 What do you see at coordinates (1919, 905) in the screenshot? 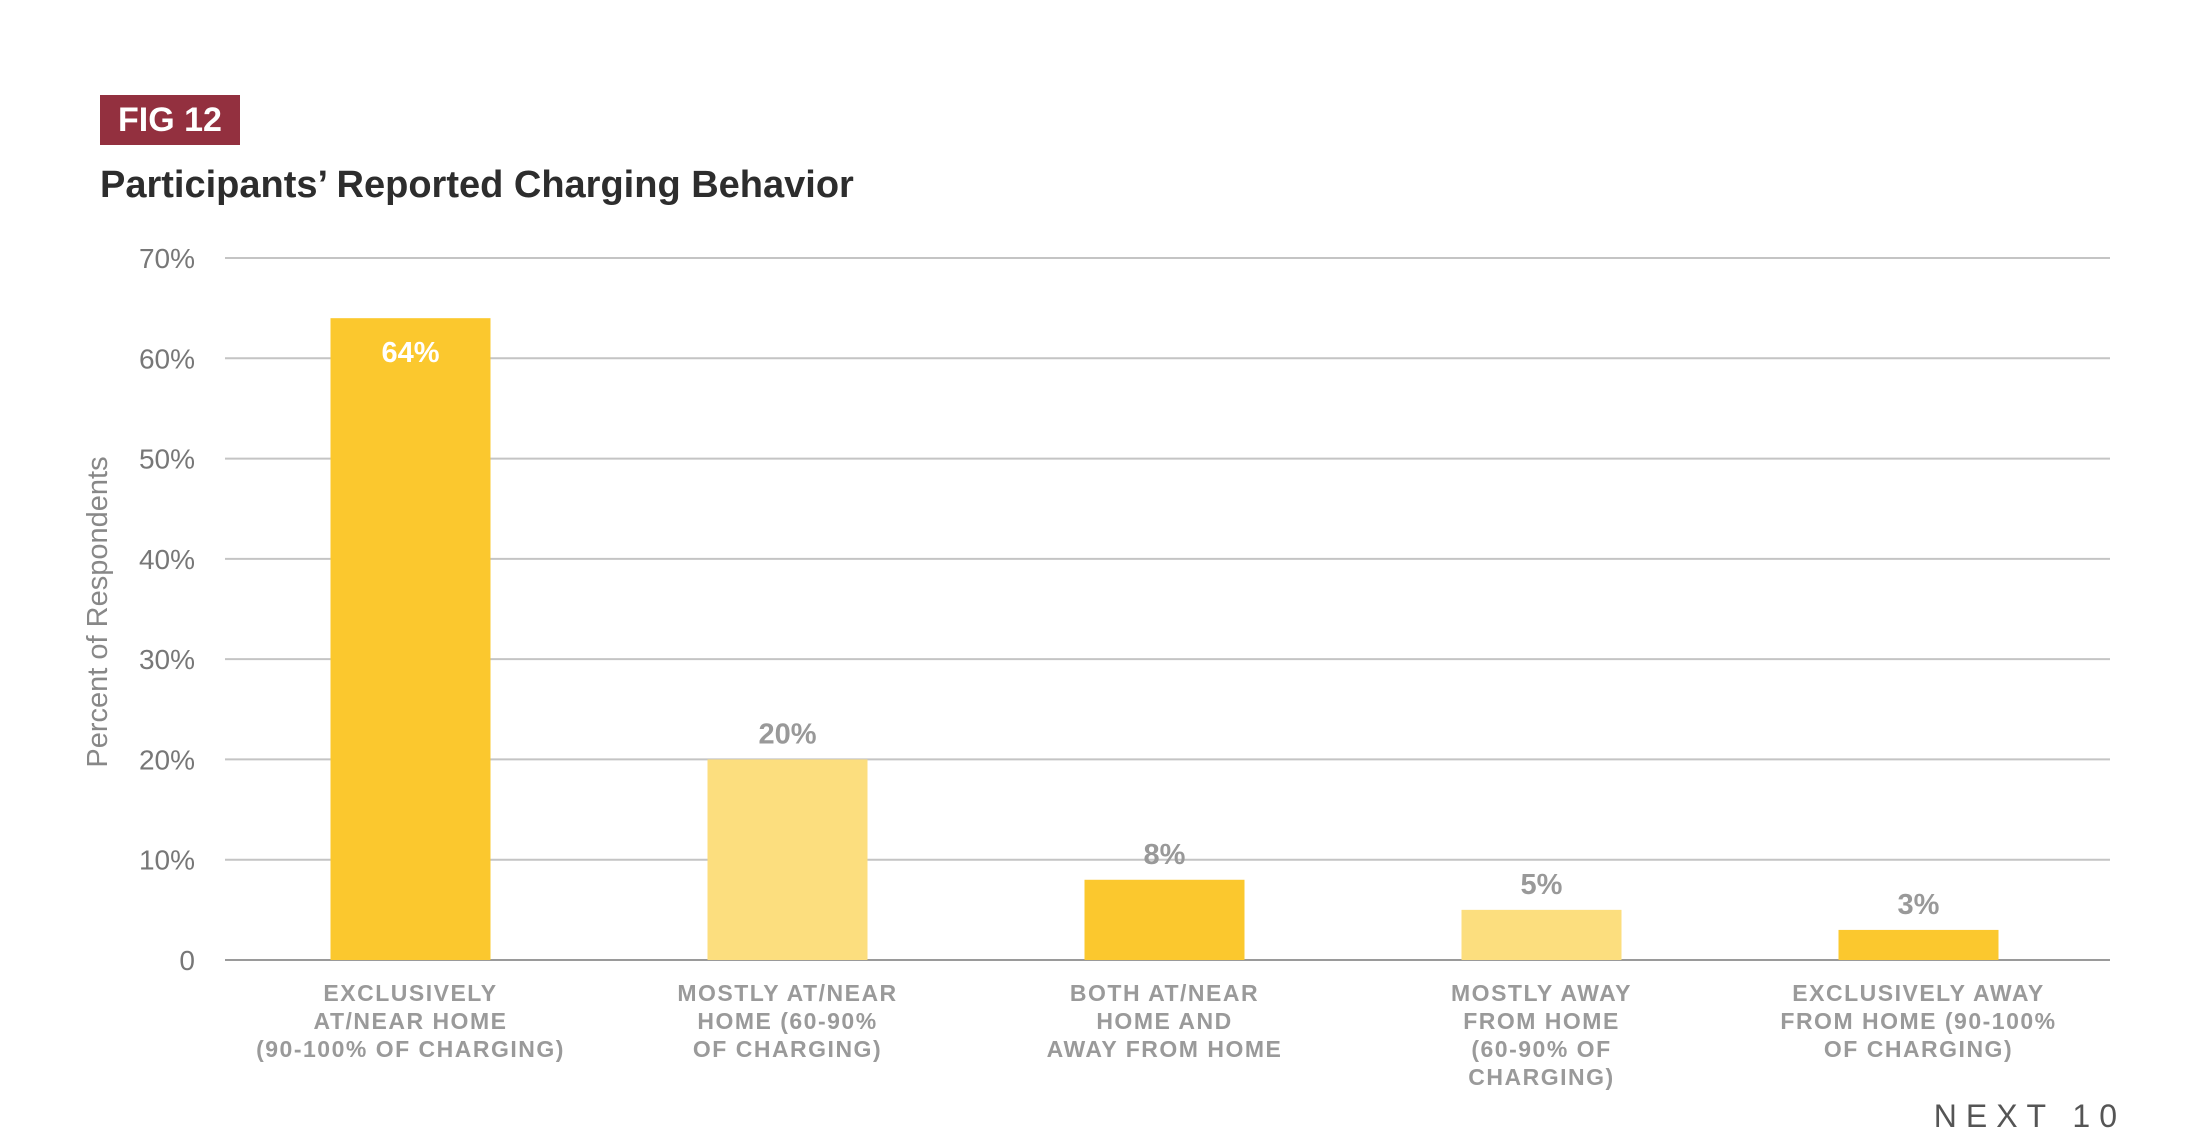
I see `data-label: 3%` at bounding box center [1919, 905].